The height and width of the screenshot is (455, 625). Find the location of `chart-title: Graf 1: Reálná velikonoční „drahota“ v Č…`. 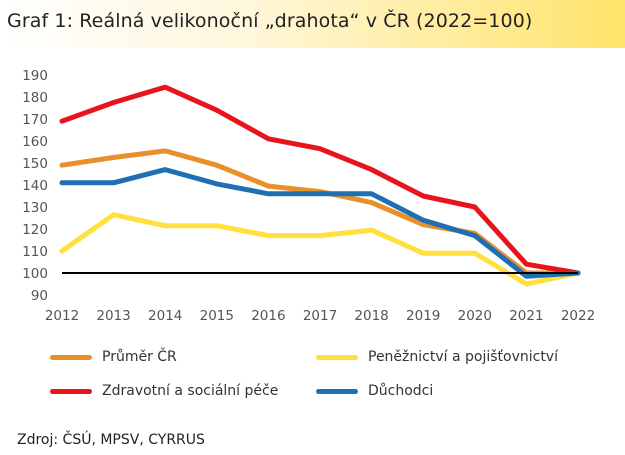

chart-title: Graf 1: Reálná velikonoční „drahota“ v Č… is located at coordinates (270, 21).